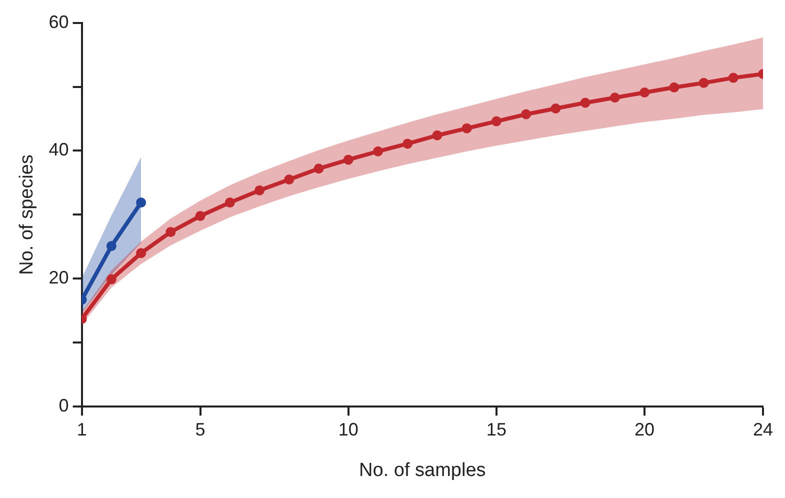 This screenshot has height=498, width=785. What do you see at coordinates (763, 429) in the screenshot?
I see `x-tick-label: 24` at bounding box center [763, 429].